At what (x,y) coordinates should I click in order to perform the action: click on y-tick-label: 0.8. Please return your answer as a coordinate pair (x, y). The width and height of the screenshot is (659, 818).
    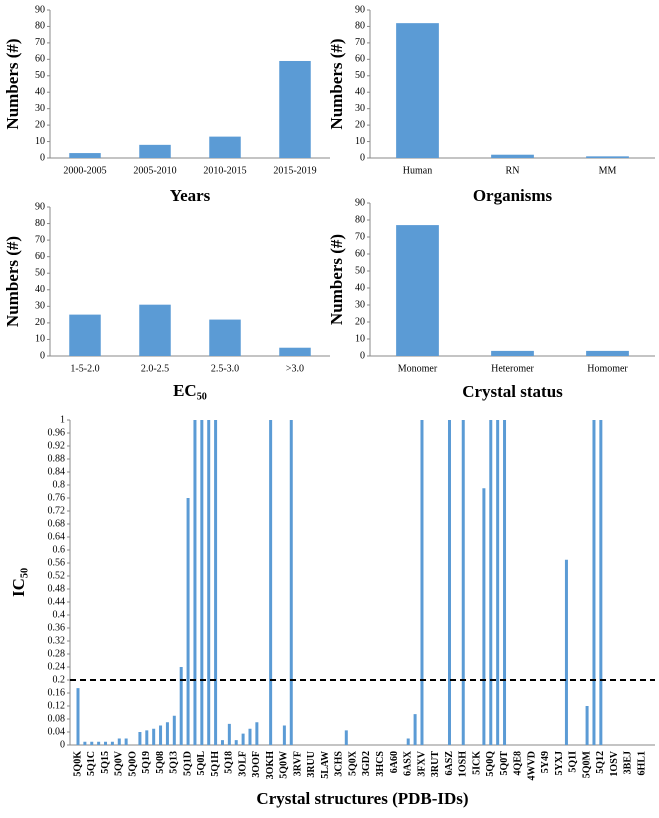
    Looking at the image, I should click on (59, 484).